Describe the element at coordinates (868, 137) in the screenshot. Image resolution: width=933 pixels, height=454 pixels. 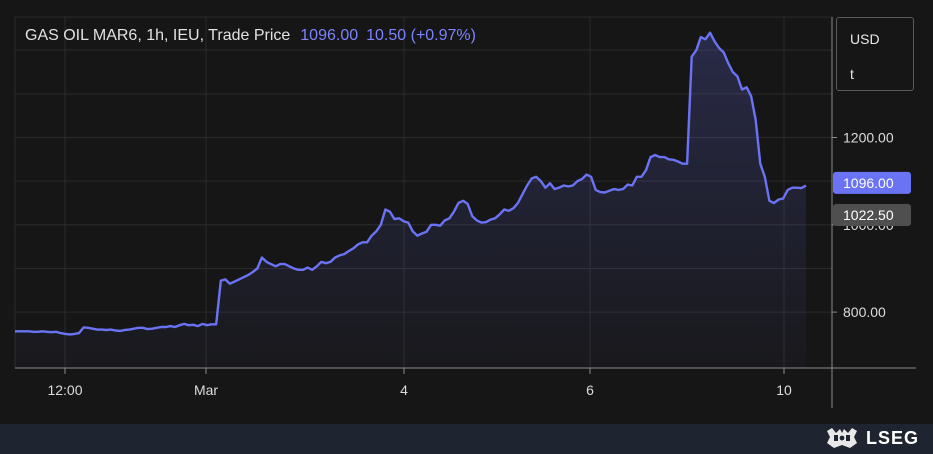
I see `y-tick-label: 1200.00` at that location.